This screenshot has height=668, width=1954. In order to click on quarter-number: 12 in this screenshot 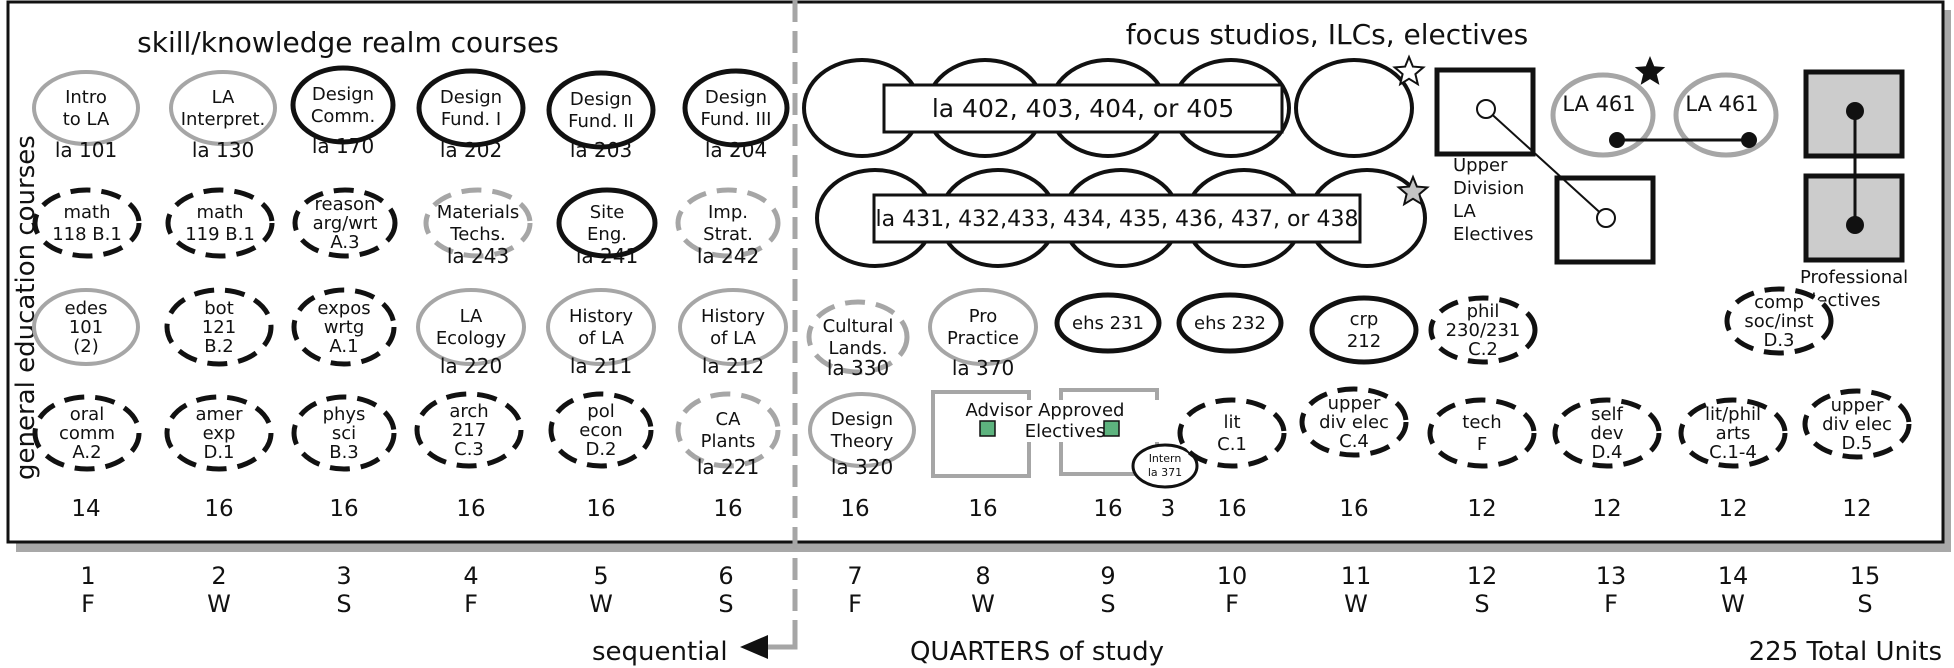, I will do `click(1482, 576)`.